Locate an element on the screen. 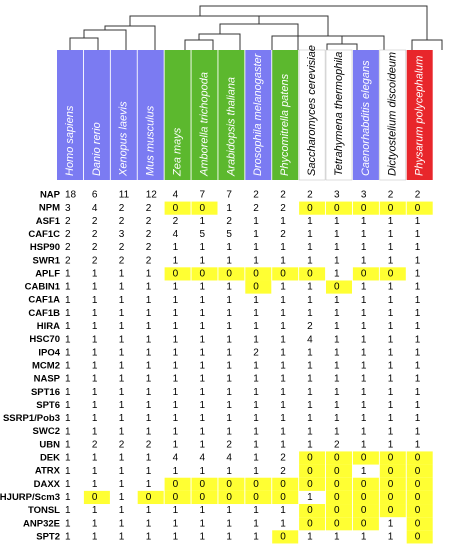 The width and height of the screenshot is (456, 550). gene-label: SWC2 is located at coordinates (46, 431).